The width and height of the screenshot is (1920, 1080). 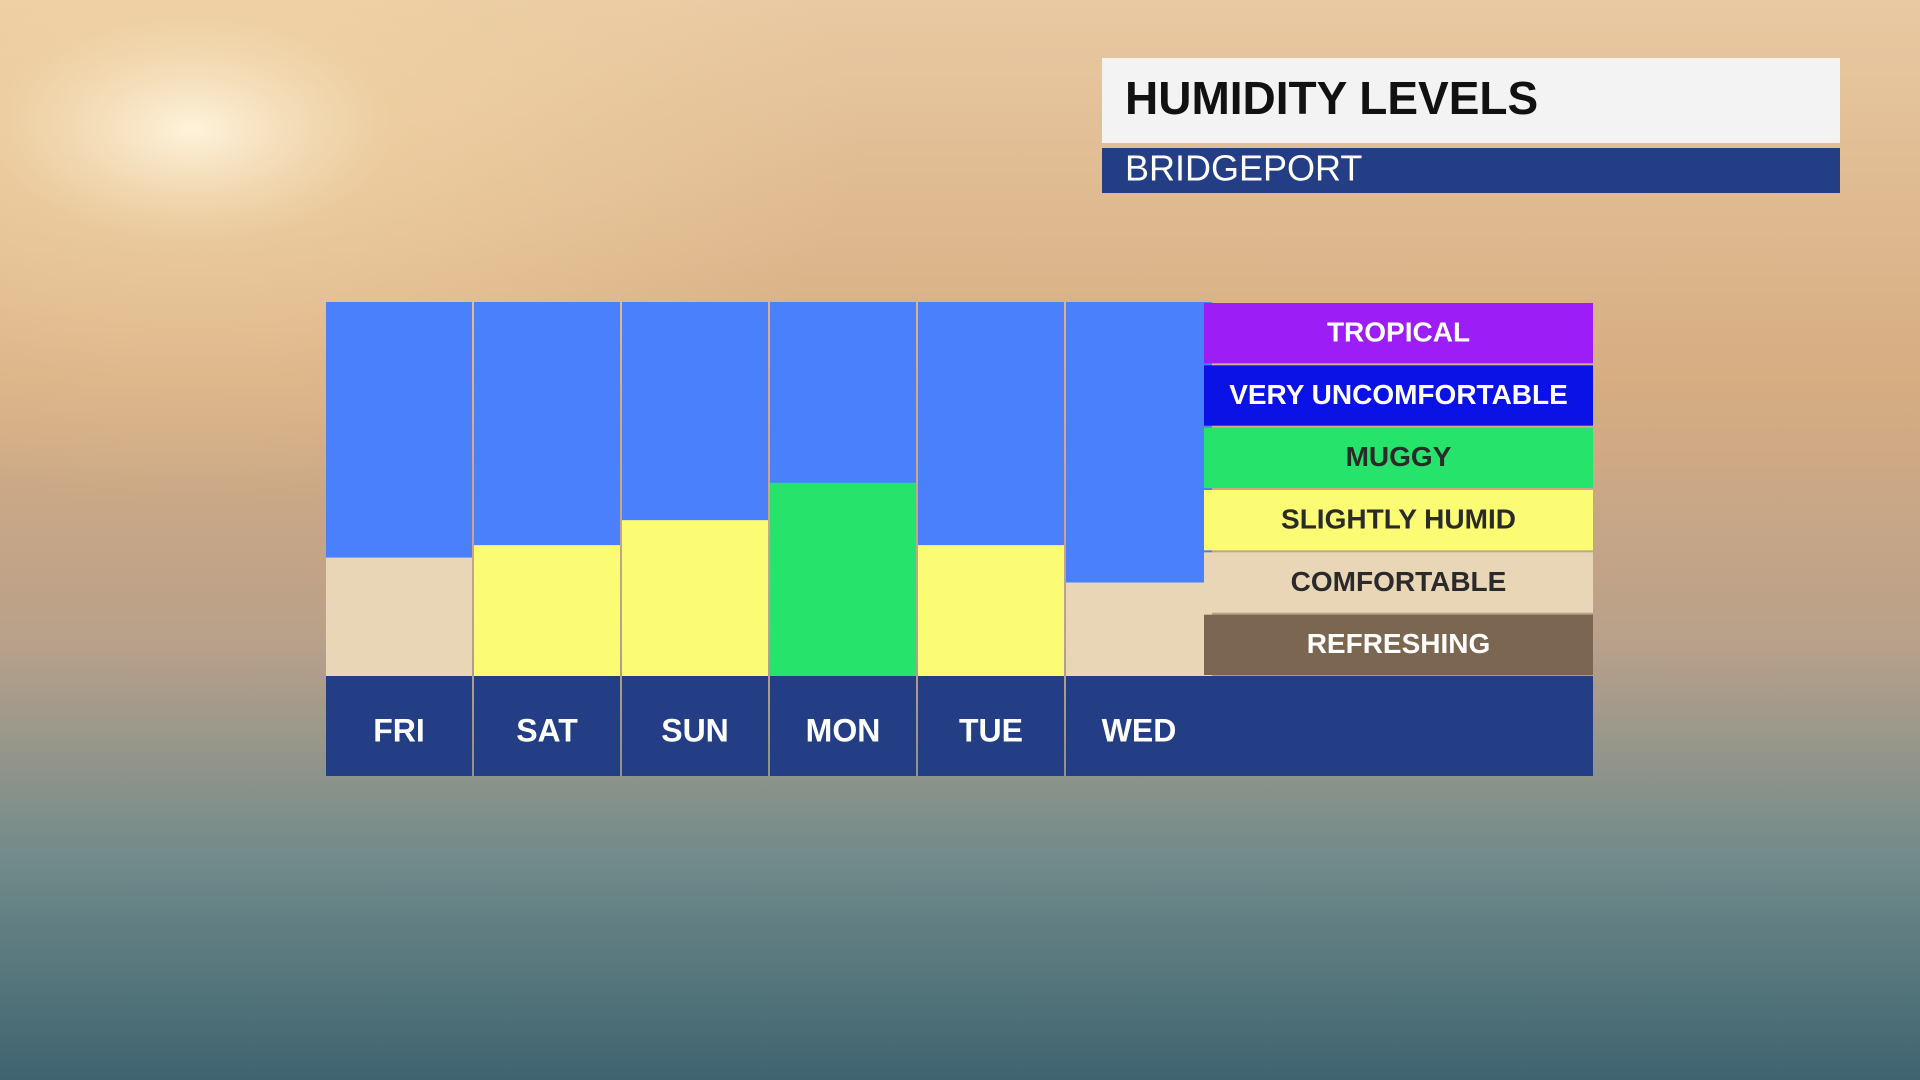 I want to click on x-tick-label: SAT, so click(x=547, y=730).